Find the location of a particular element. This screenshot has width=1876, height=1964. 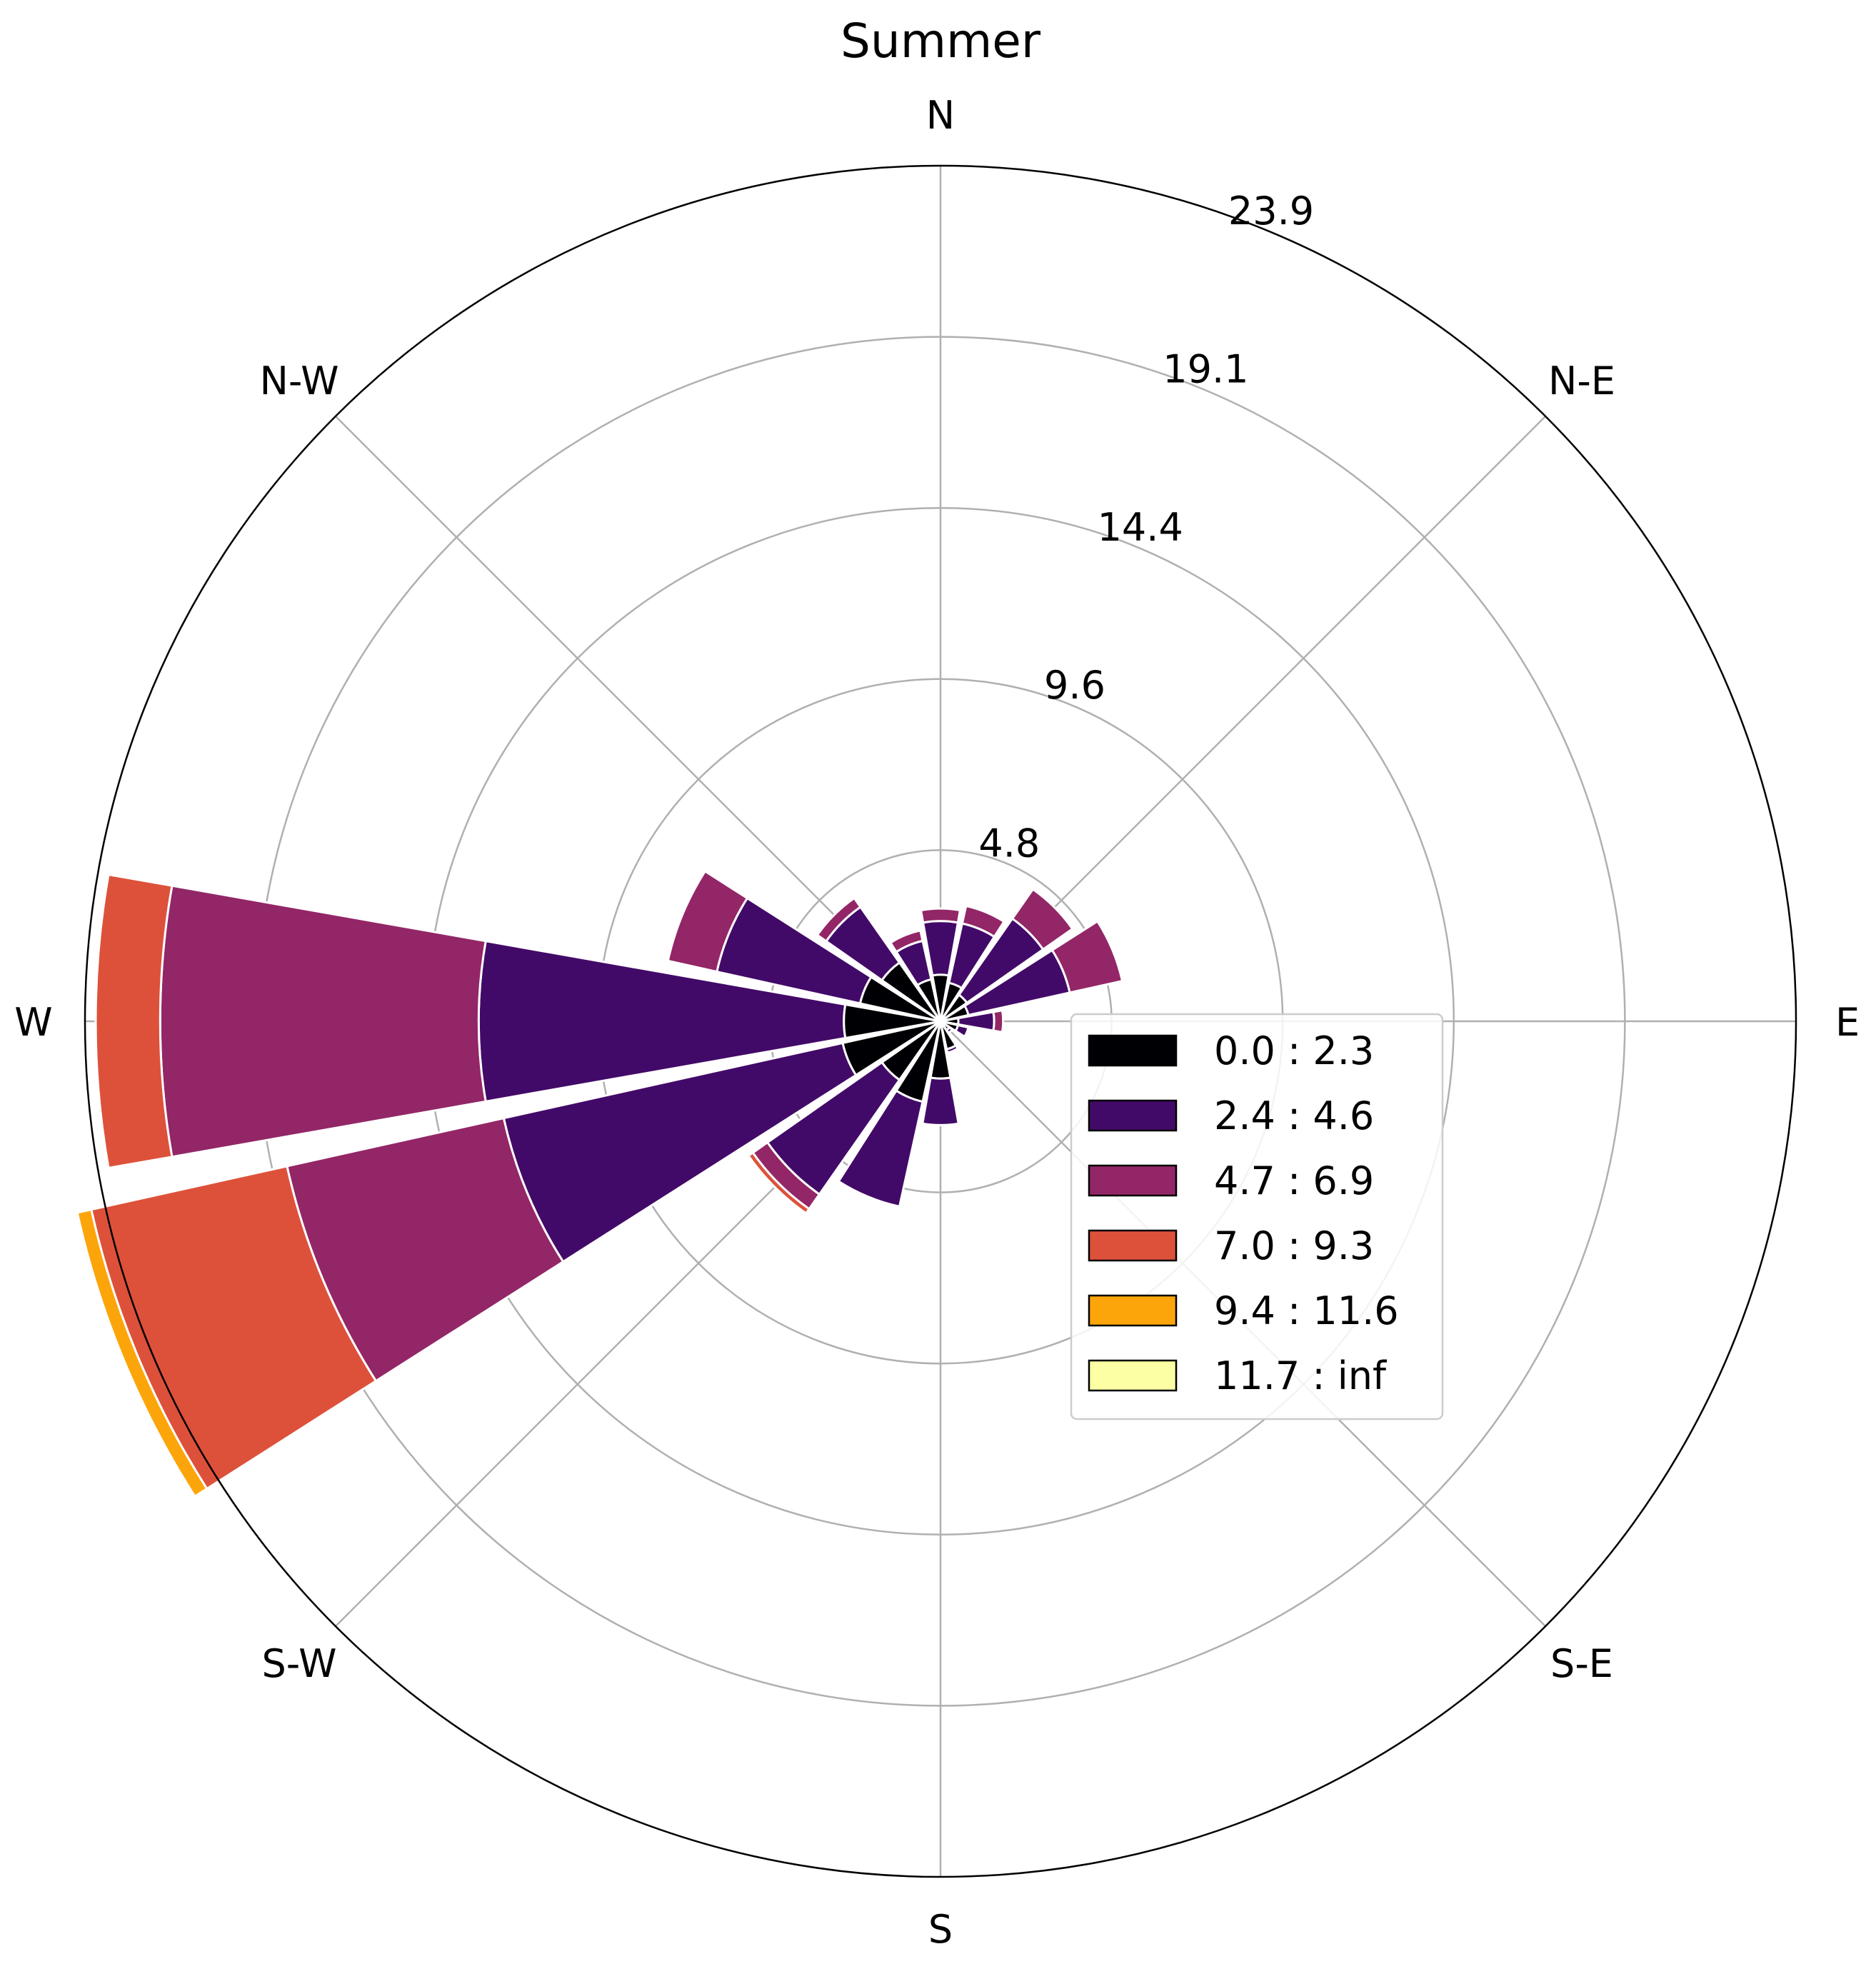

radial-tick-label-5: 23.9 is located at coordinates (1271, 212).